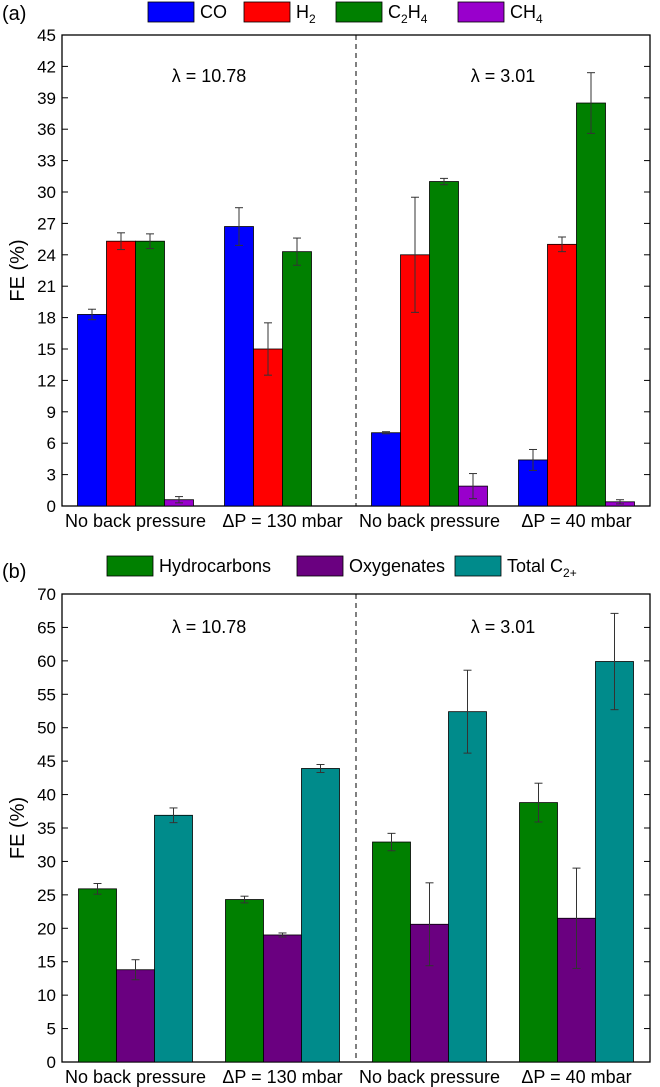 Image resolution: width=660 pixels, height=1087 pixels. I want to click on y-tick-label: 3, so click(51, 475).